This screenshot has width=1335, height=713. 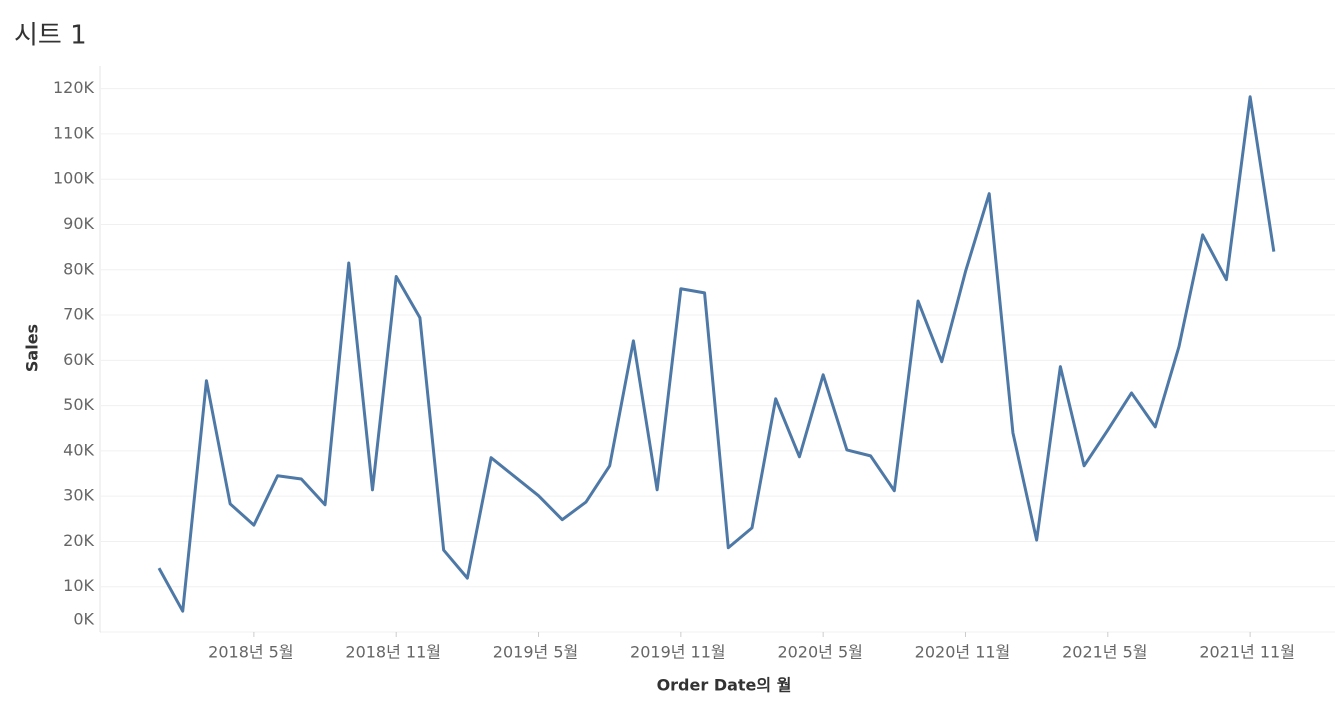 I want to click on y-tick-label: 80K, so click(x=78, y=268).